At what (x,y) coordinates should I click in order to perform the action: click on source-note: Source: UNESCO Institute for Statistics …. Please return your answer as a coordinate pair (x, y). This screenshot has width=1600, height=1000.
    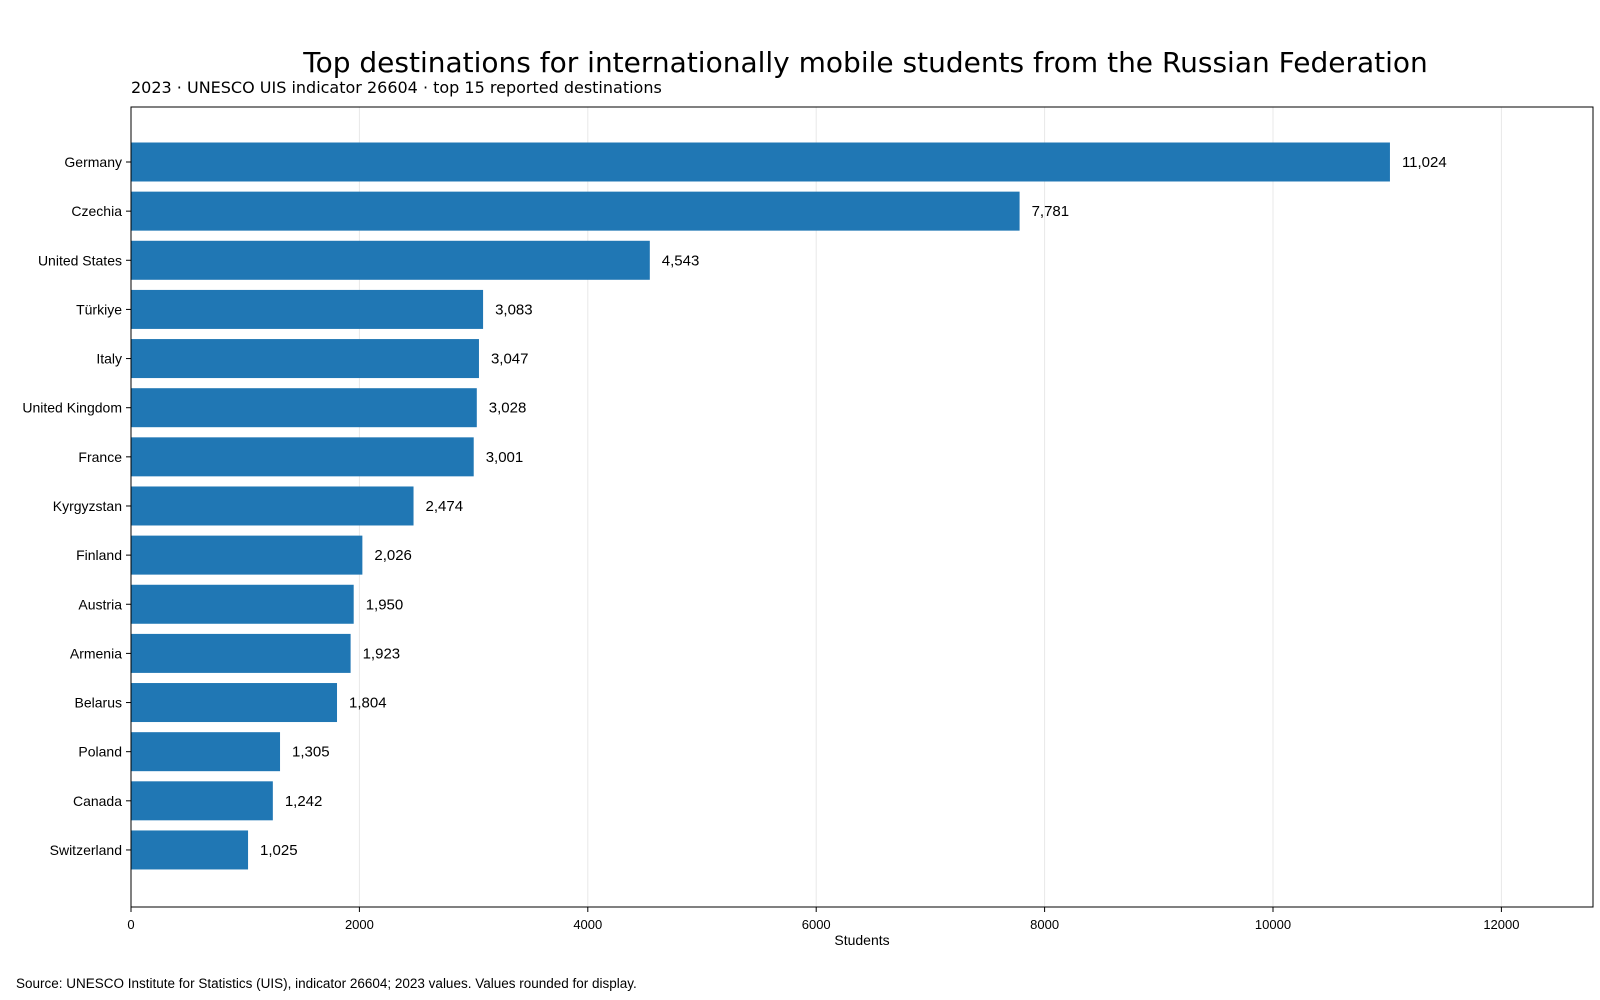
    Looking at the image, I should click on (326, 983).